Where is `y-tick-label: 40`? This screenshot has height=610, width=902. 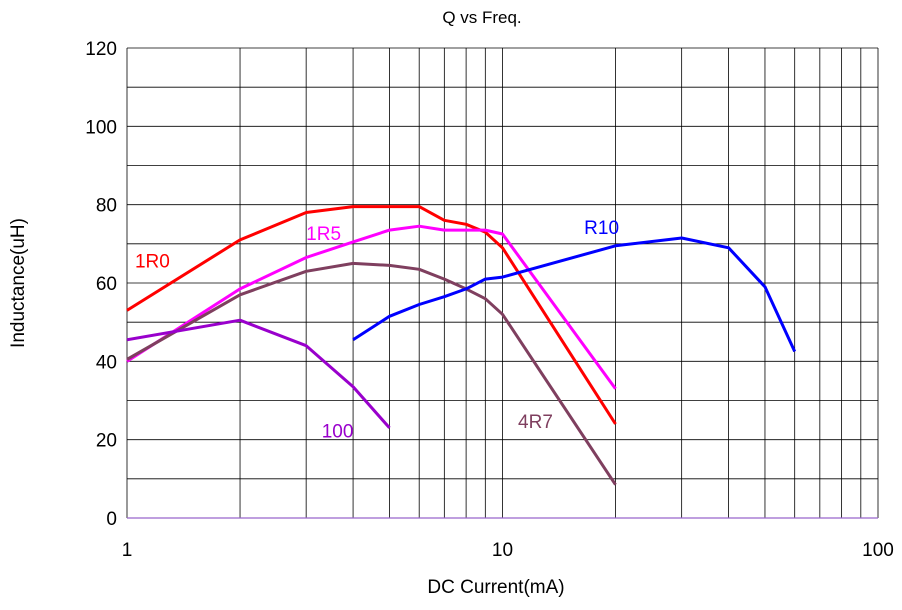
y-tick-label: 40 is located at coordinates (106, 362).